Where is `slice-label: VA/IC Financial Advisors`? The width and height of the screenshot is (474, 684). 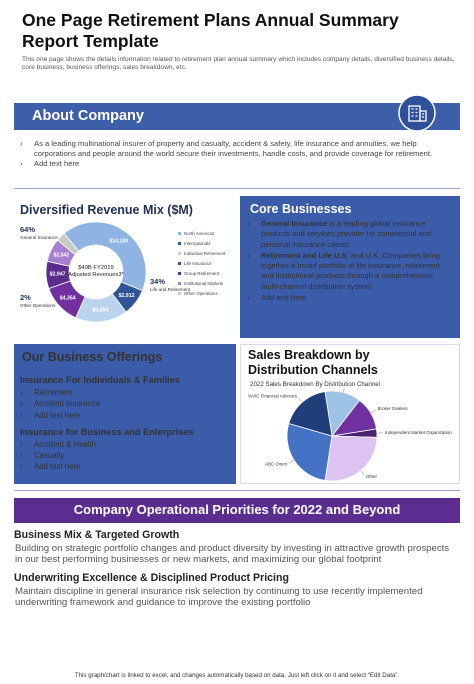 slice-label: VA/IC Financial Advisors is located at coordinates (273, 395).